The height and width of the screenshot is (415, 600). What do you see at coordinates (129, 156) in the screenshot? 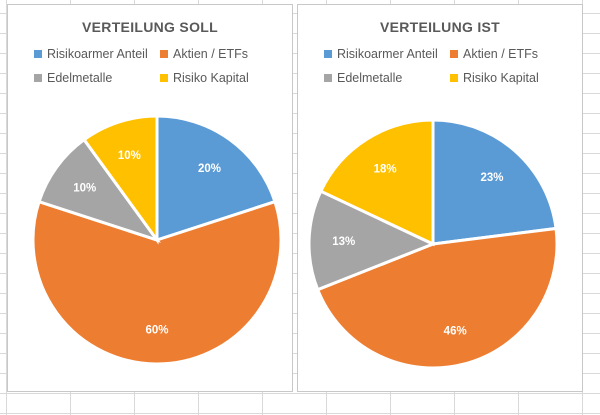
I see `data-label-risiko-kapital: 10%` at bounding box center [129, 156].